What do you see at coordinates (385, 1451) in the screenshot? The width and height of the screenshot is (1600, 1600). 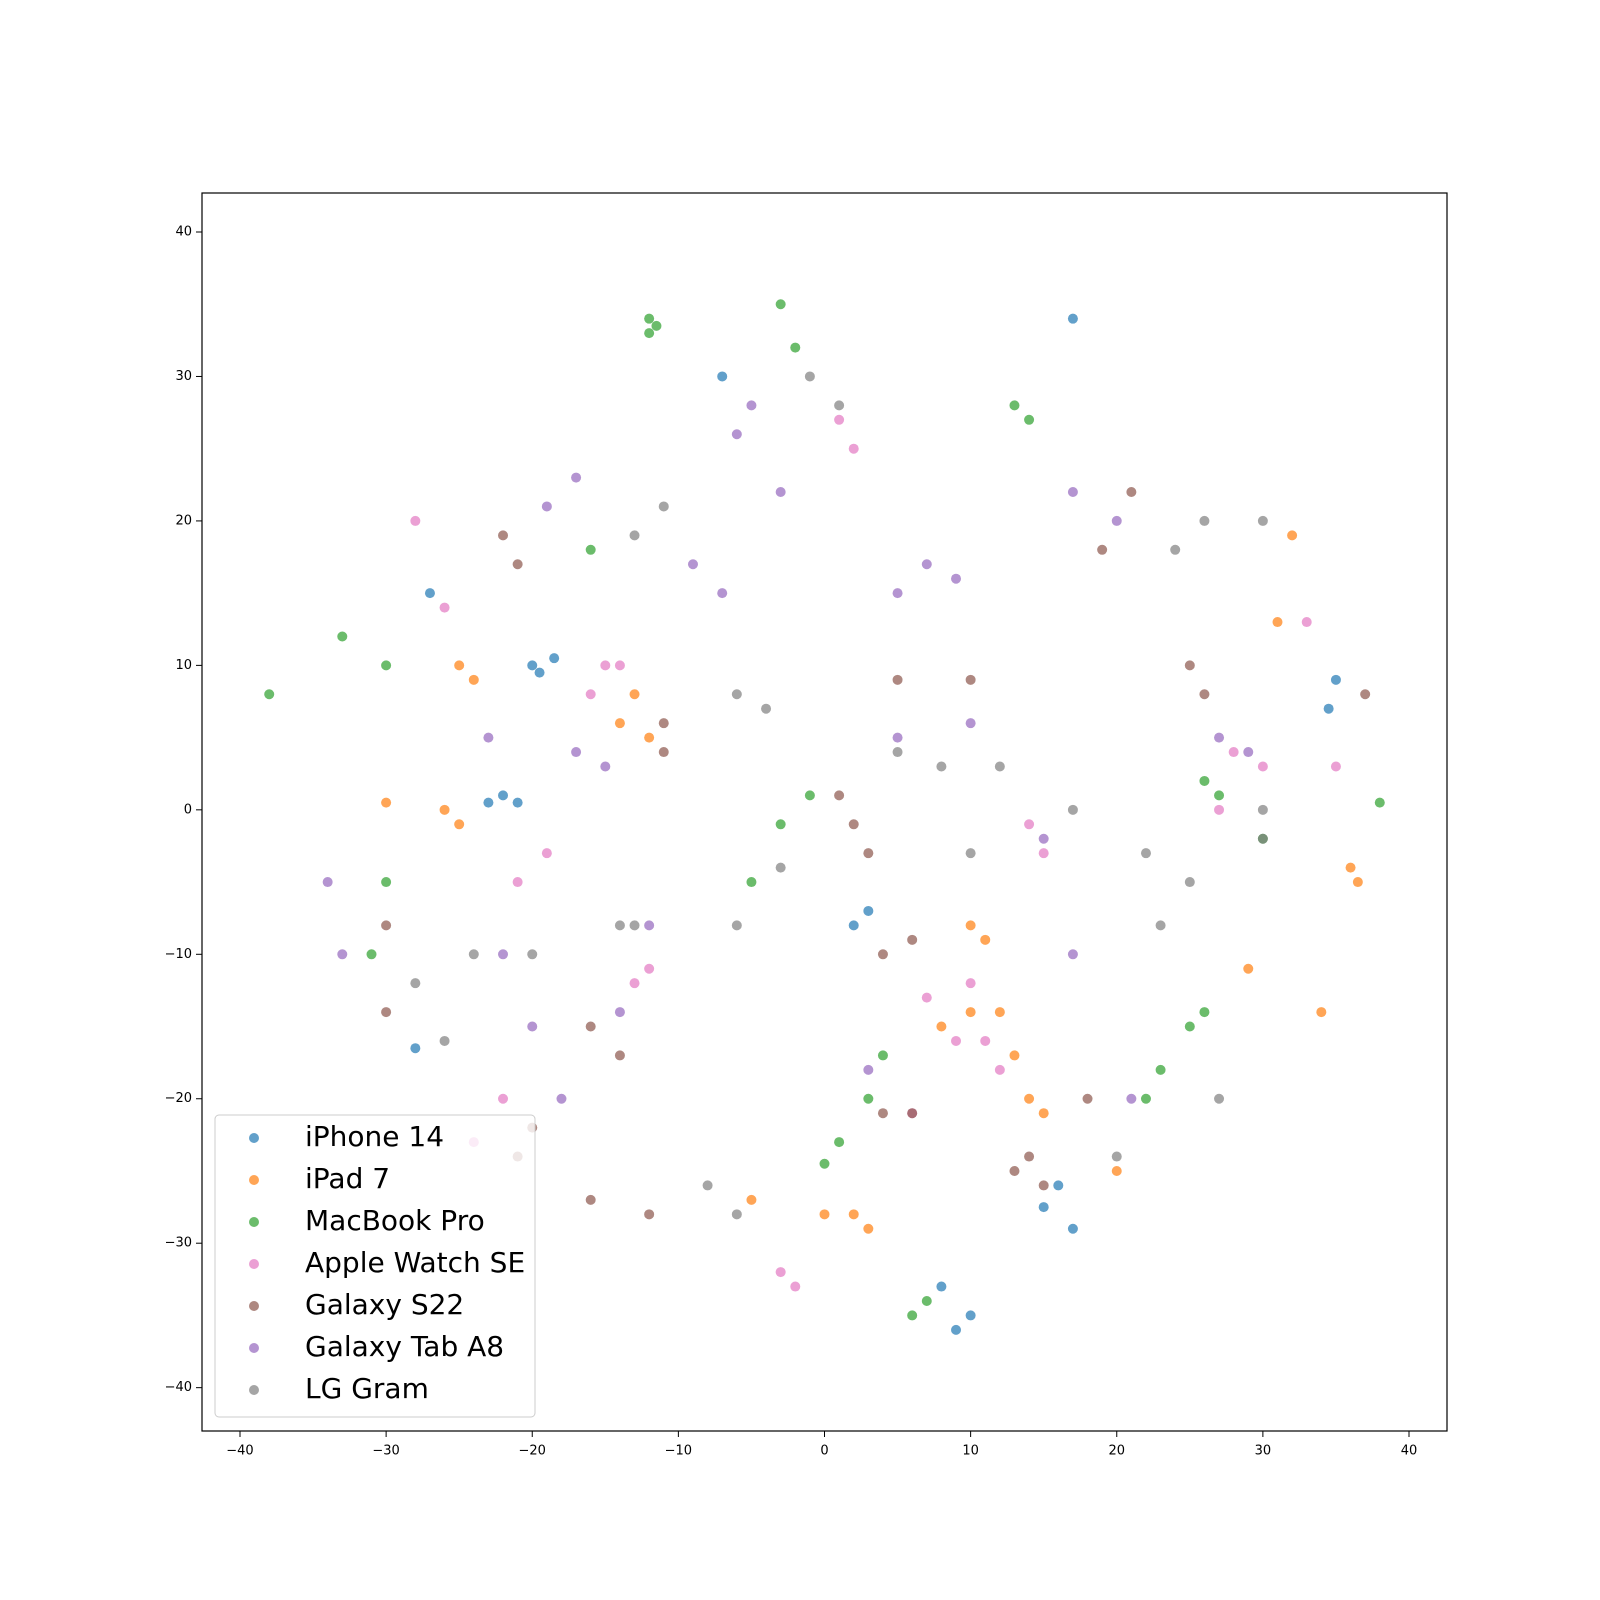 I see `x-tick-label: −30` at bounding box center [385, 1451].